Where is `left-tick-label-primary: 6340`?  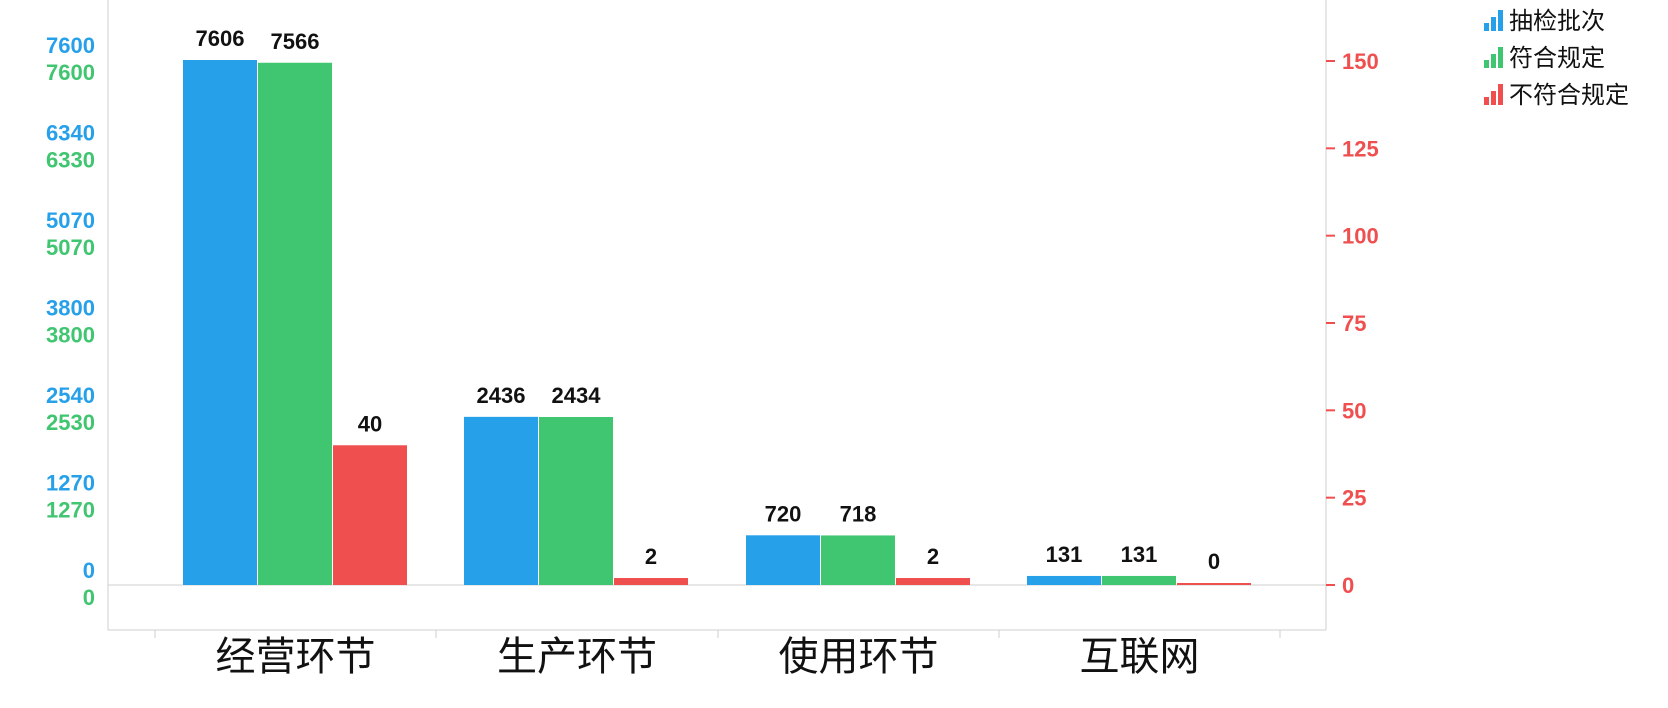
left-tick-label-primary: 6340 is located at coordinates (70, 133).